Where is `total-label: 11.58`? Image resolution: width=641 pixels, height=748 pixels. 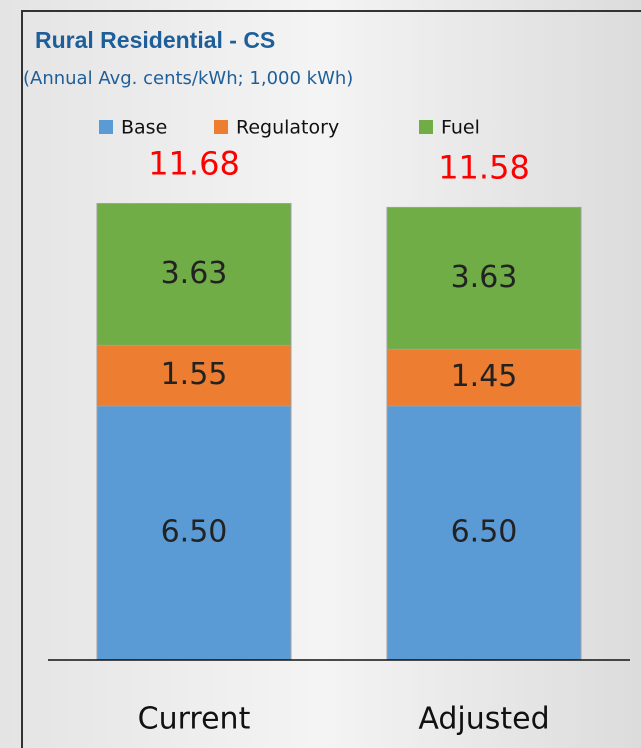
total-label: 11.58 is located at coordinates (484, 167).